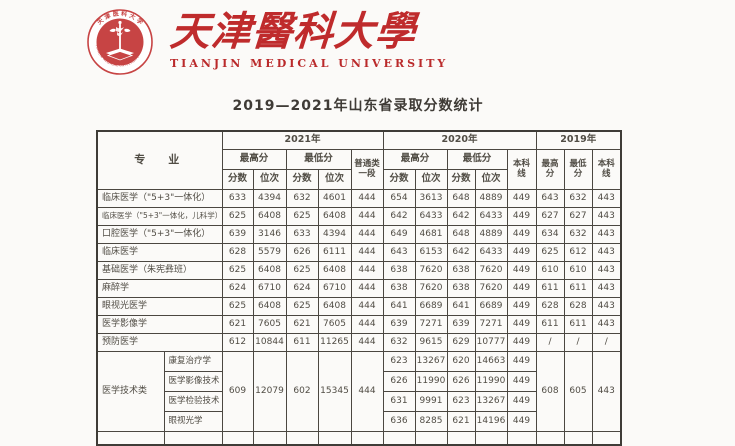 This screenshot has width=735, height=446. Describe the element at coordinates (334, 234) in the screenshot. I see `score-cell: 4394` at that location.